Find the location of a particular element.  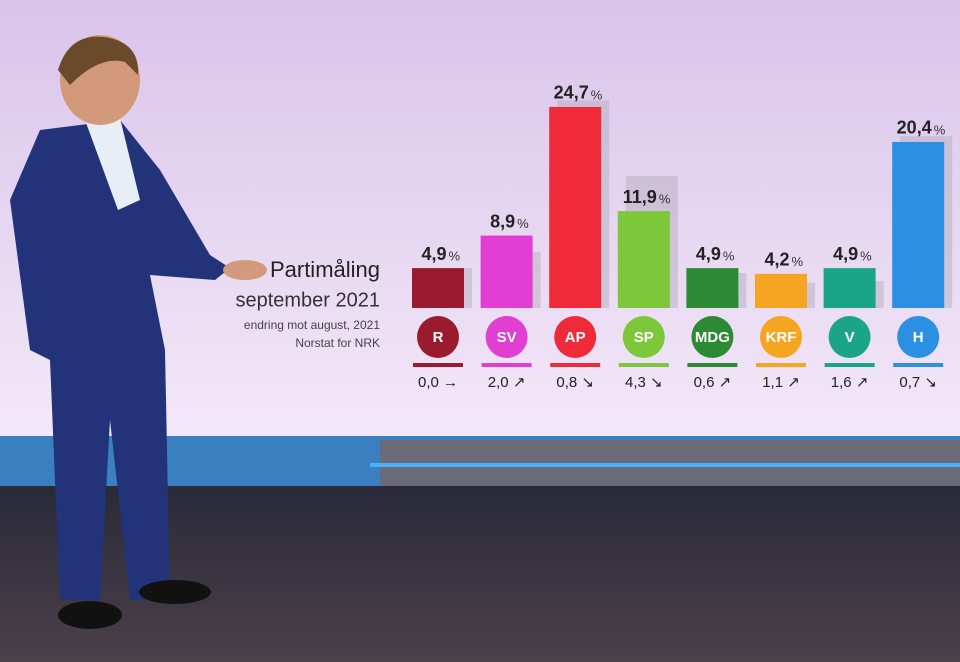

category-label: MDG is located at coordinates (712, 337).